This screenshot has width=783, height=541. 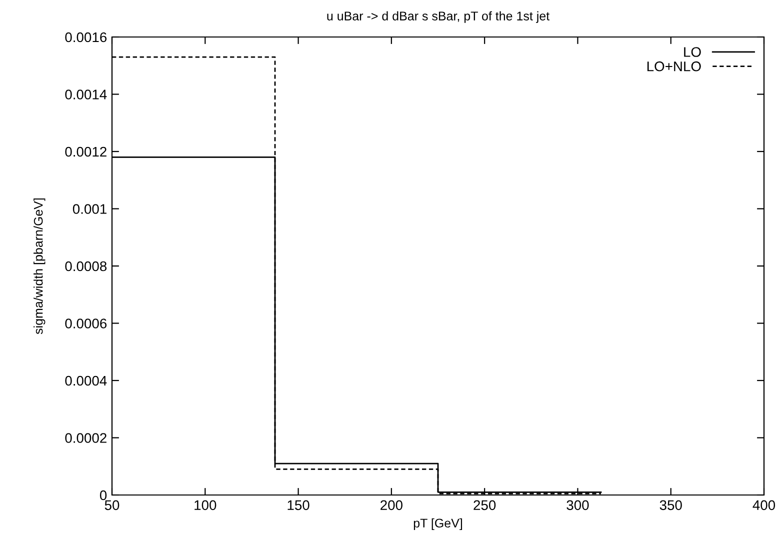 What do you see at coordinates (764, 505) in the screenshot?
I see `x-tick-label: 400` at bounding box center [764, 505].